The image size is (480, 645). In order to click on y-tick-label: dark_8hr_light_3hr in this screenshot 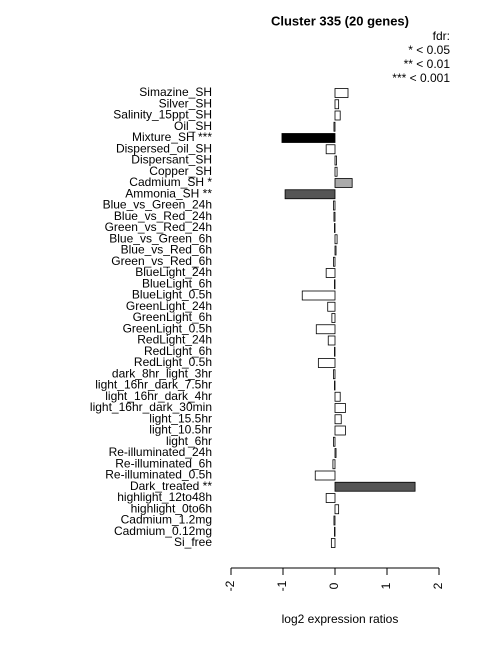, I will do `click(162, 373)`.